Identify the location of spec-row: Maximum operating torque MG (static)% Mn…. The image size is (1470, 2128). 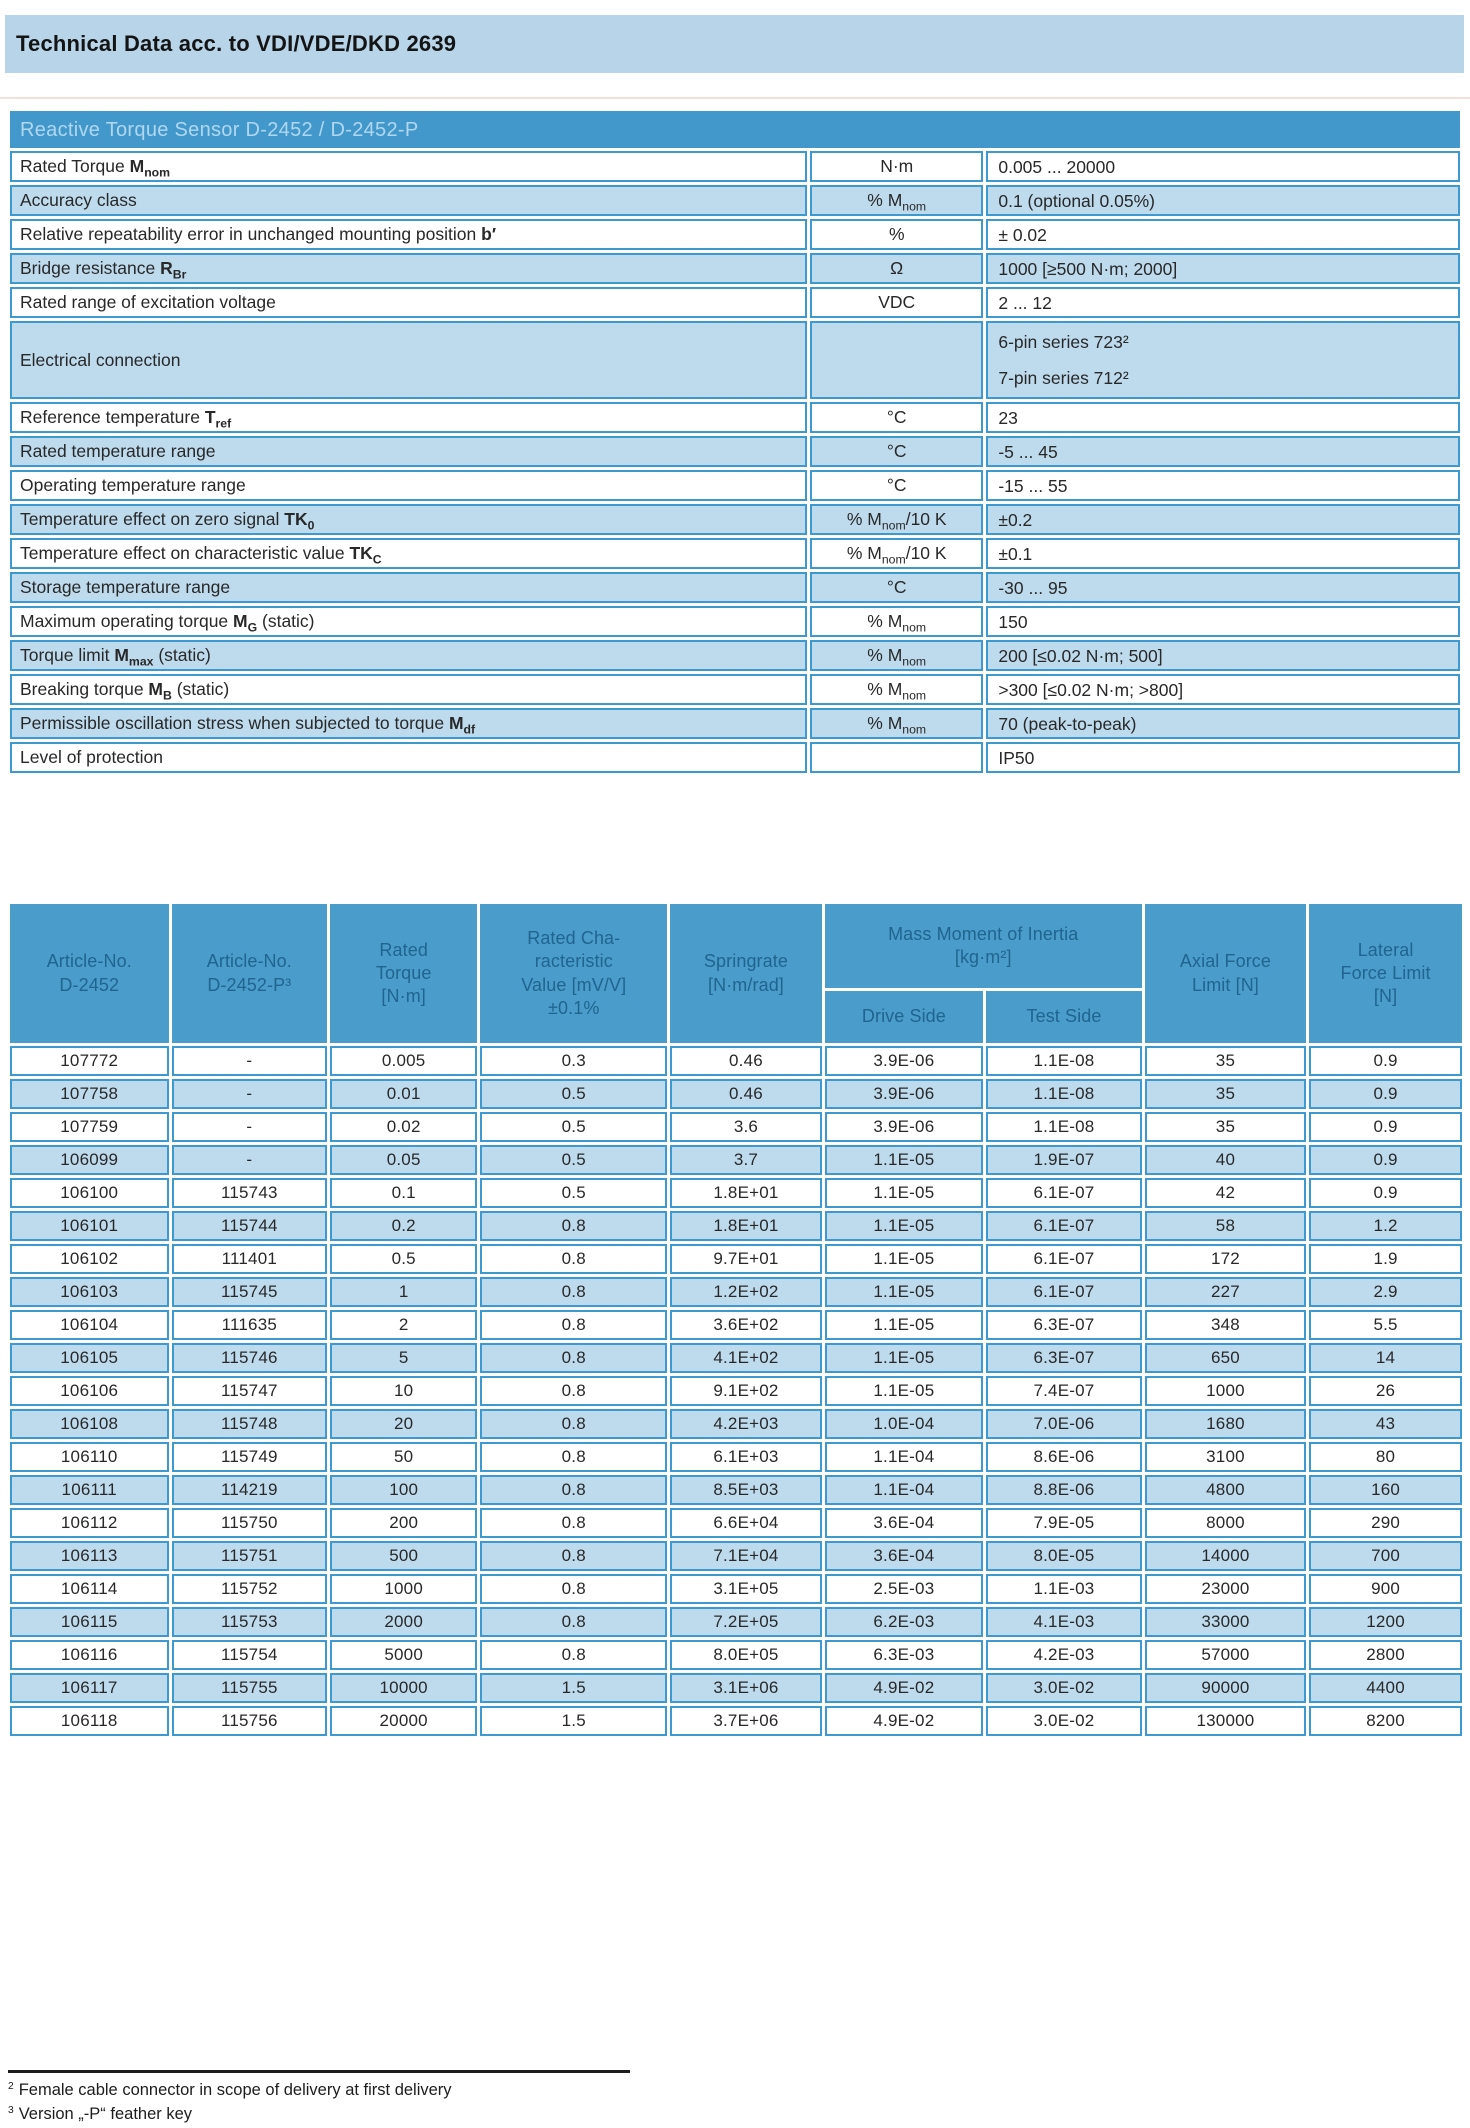
(735, 621).